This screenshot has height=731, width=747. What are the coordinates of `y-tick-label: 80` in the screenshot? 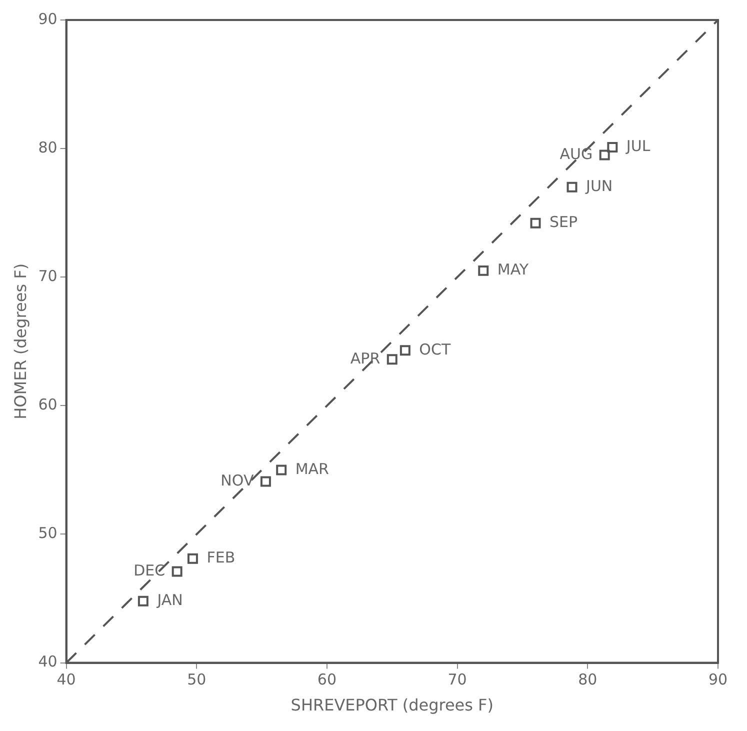 It's located at (48, 147).